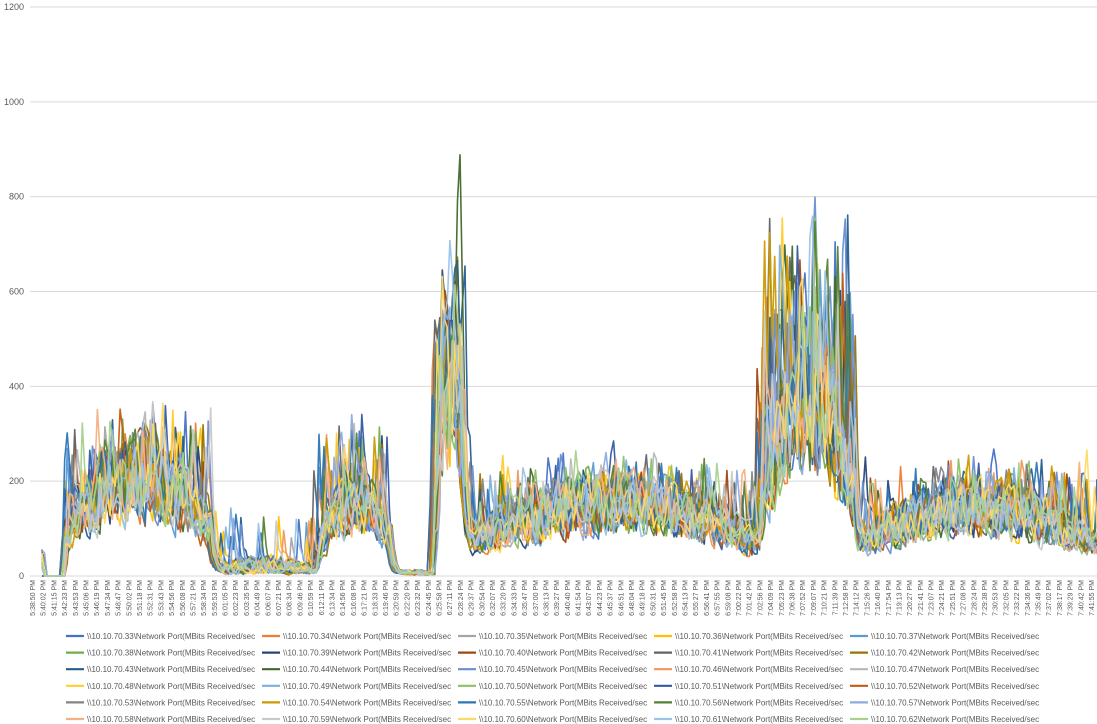 This screenshot has width=1097, height=724. What do you see at coordinates (632, 598) in the screenshot?
I see `x-tick-label: 6:48:04 PM` at bounding box center [632, 598].